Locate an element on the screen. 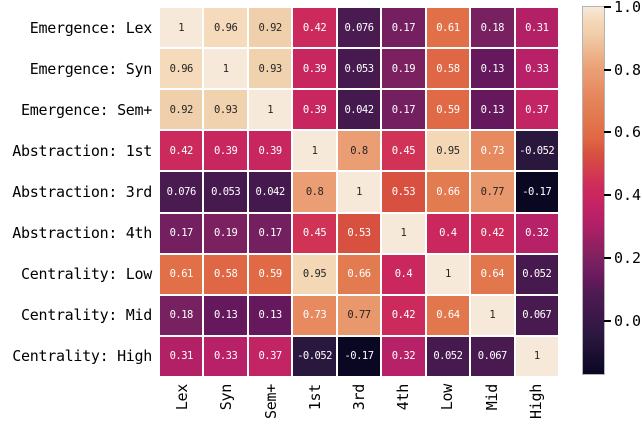  y-tick-label: Abstraction: 1st is located at coordinates (82, 151).